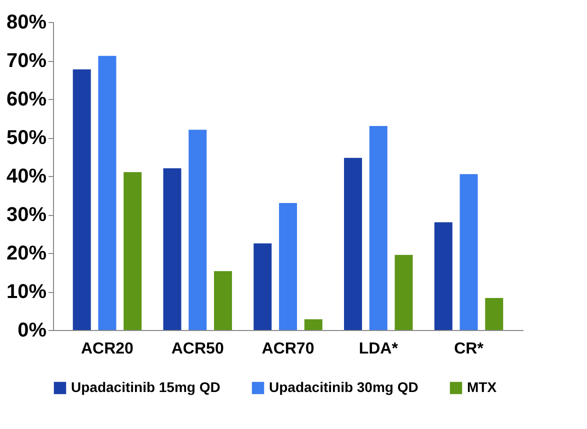  What do you see at coordinates (107, 349) in the screenshot?
I see `x-tick-label: ACR20` at bounding box center [107, 349].